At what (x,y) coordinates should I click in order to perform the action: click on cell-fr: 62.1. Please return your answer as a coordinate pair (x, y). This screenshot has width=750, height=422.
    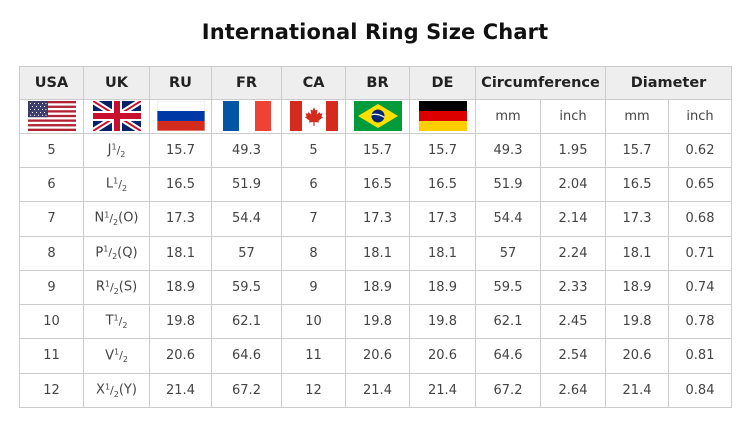
    Looking at the image, I should click on (246, 322).